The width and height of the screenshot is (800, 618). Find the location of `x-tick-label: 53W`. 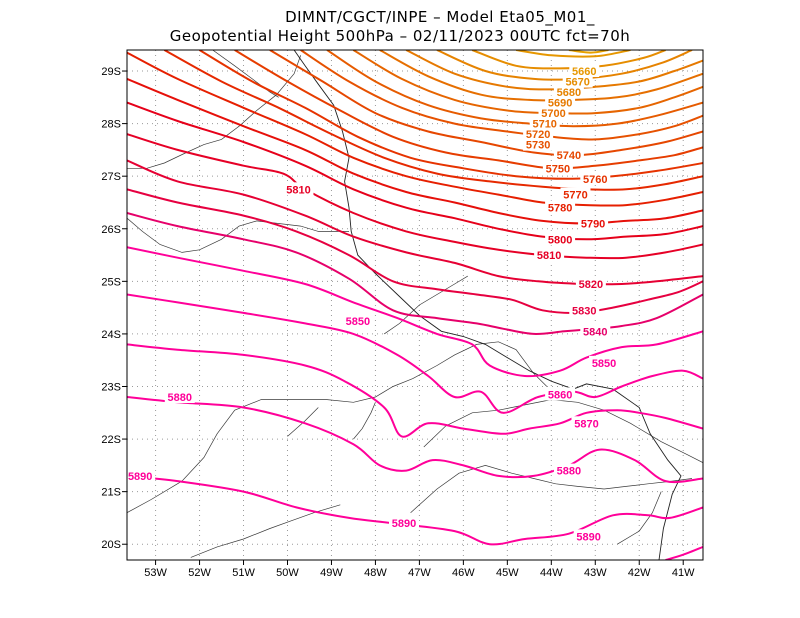

x-tick-label: 53W is located at coordinates (155, 573).